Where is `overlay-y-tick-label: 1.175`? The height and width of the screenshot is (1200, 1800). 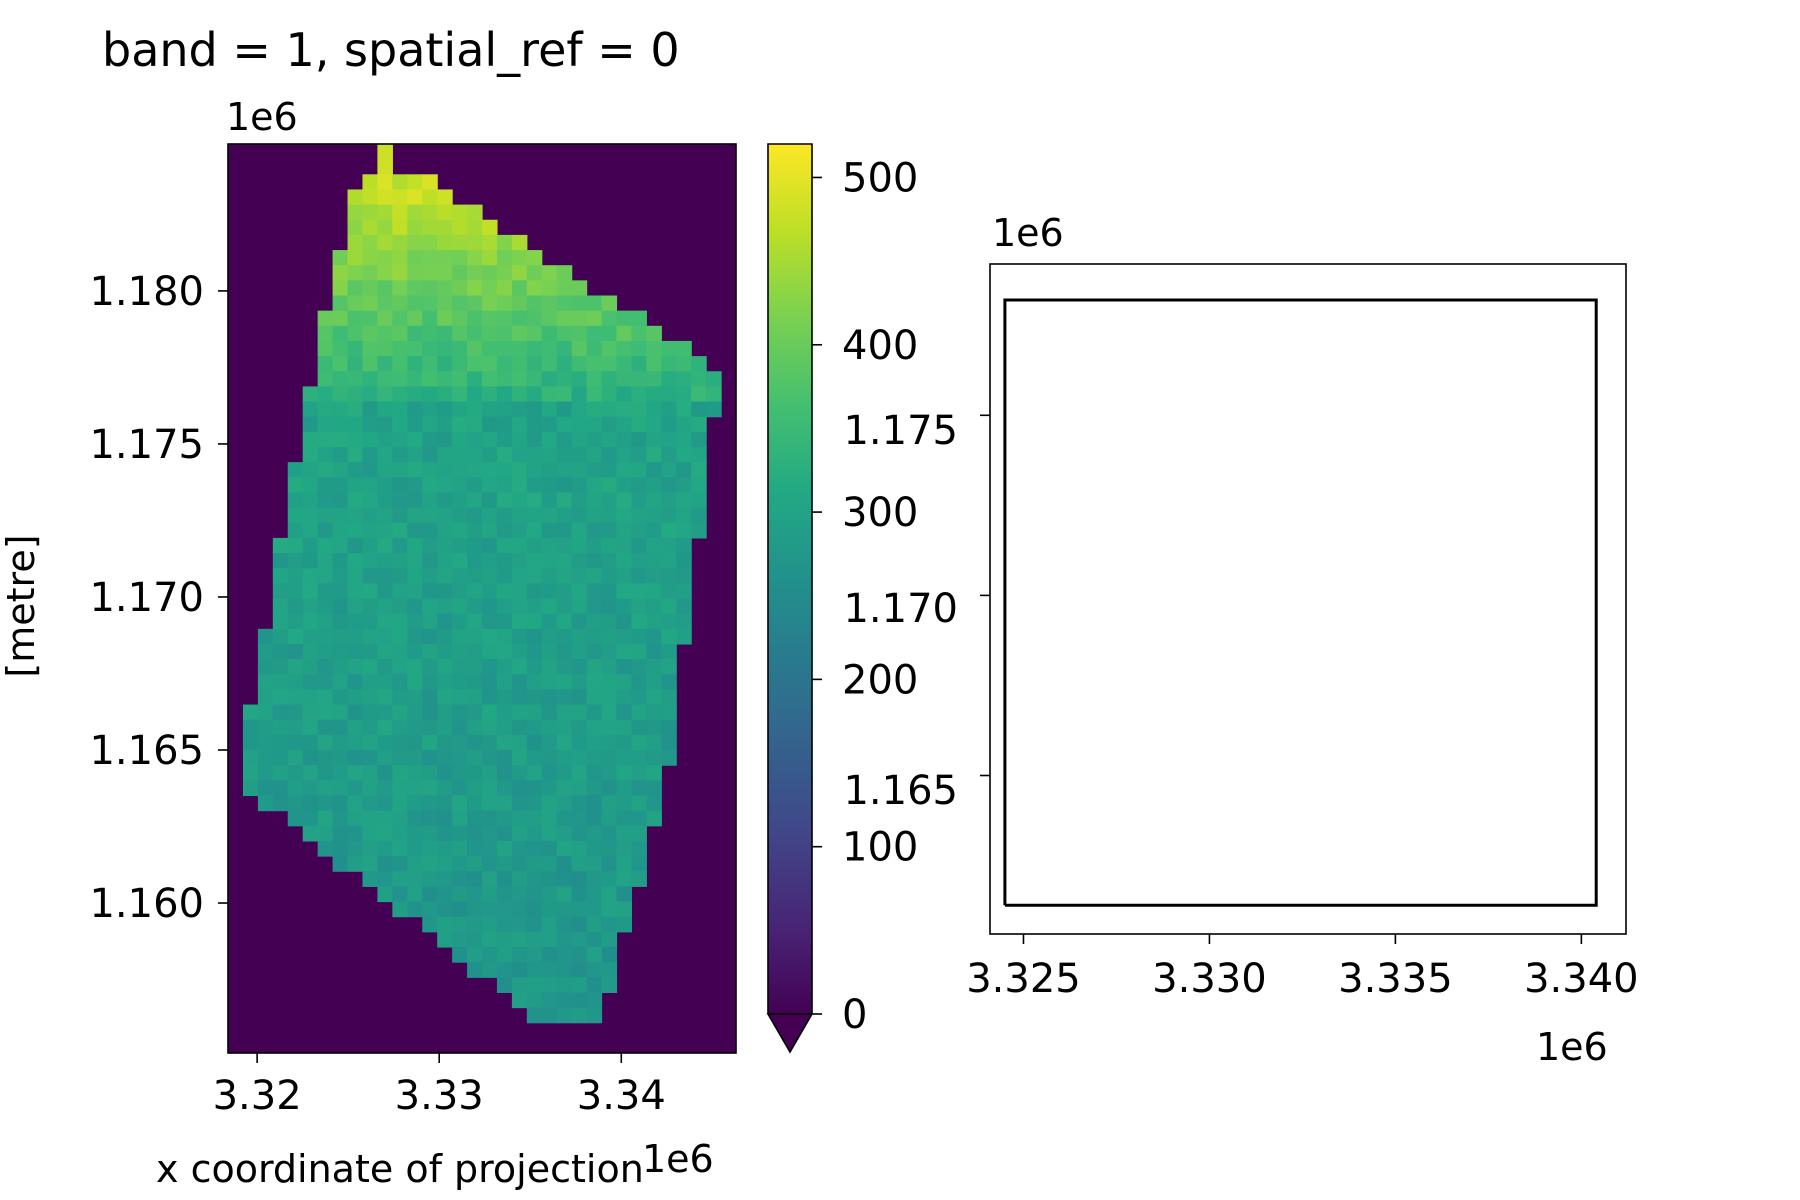
overlay-y-tick-label: 1.175 is located at coordinates (900, 431).